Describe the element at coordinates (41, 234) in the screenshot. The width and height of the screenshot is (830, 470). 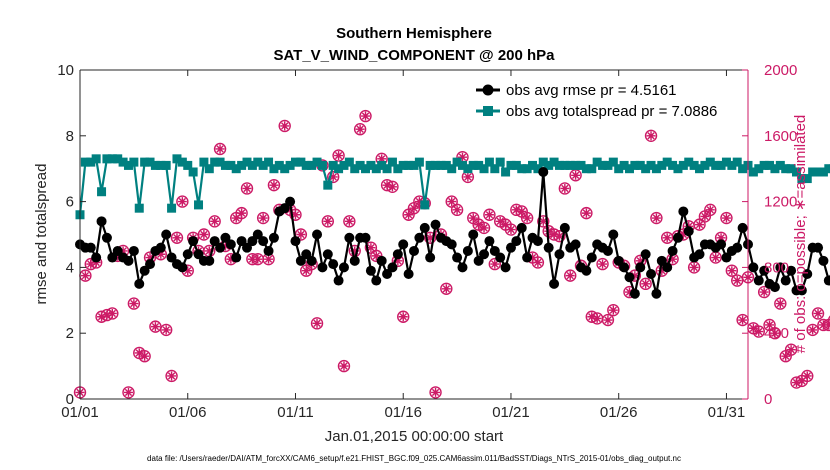
I see `y-axis-label: rmse and totalspread` at that location.